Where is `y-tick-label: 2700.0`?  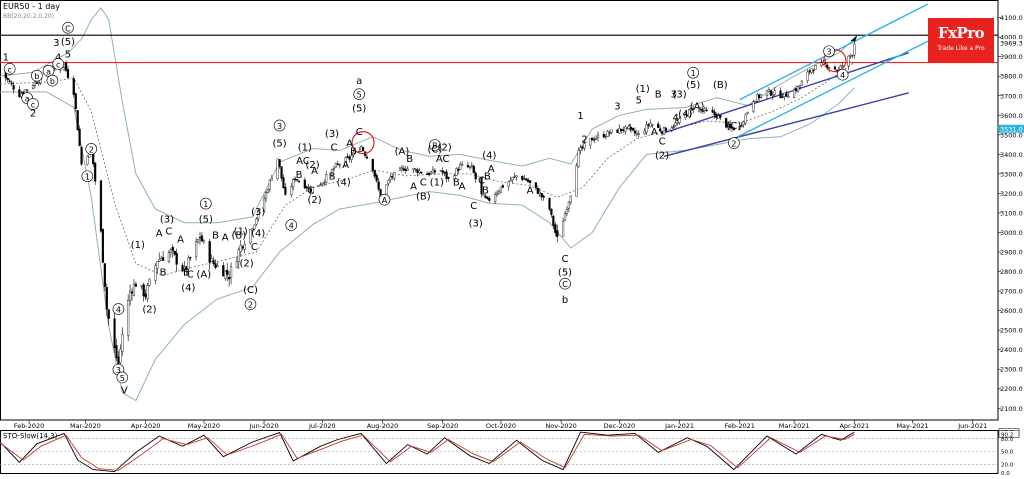 y-tick-label: 2700.0 is located at coordinates (1011, 292).